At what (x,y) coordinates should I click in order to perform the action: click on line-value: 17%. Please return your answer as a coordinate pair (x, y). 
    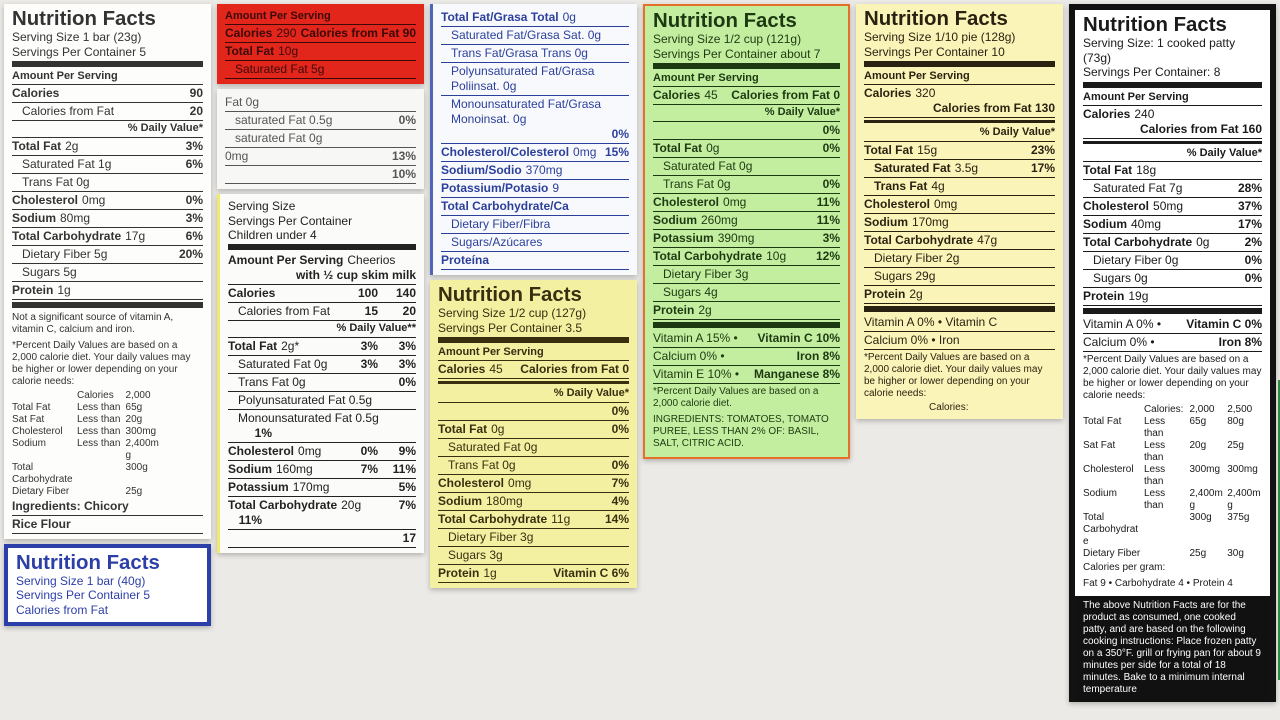
    Looking at the image, I should click on (1249, 223).